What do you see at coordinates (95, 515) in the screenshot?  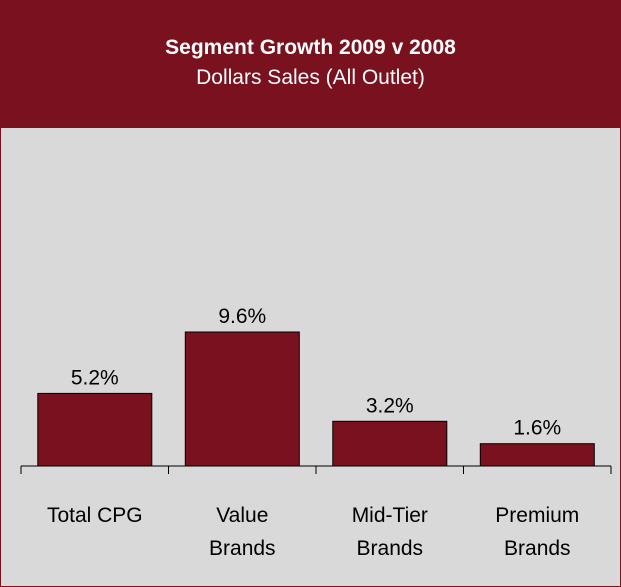 I see `category-label: Total CPG` at bounding box center [95, 515].